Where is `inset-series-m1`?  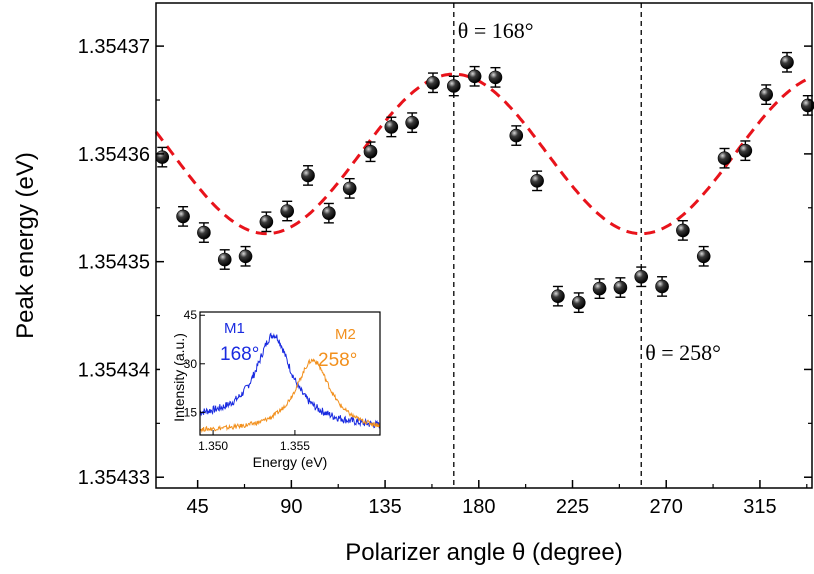
inset-series-m1 is located at coordinates (290, 380).